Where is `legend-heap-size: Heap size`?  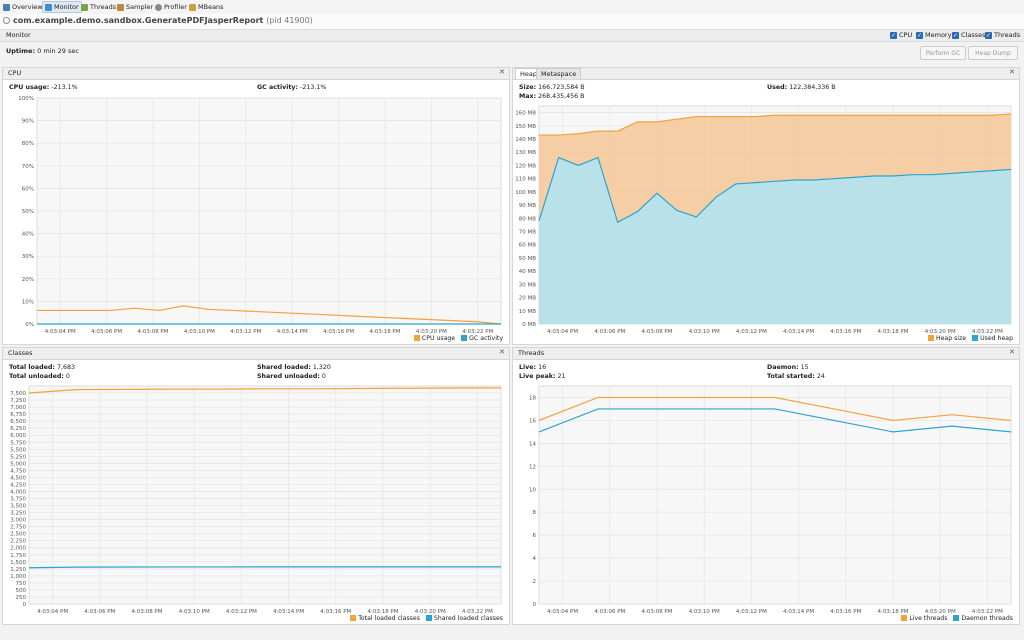
legend-heap-size: Heap size is located at coordinates (946, 338).